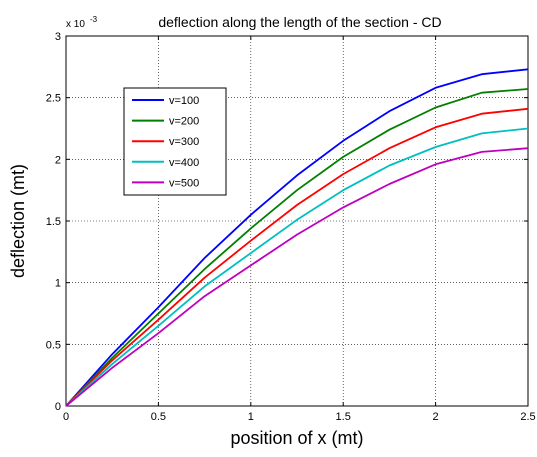 This screenshot has width=537, height=457. I want to click on y-tick-label: 1, so click(58, 284).